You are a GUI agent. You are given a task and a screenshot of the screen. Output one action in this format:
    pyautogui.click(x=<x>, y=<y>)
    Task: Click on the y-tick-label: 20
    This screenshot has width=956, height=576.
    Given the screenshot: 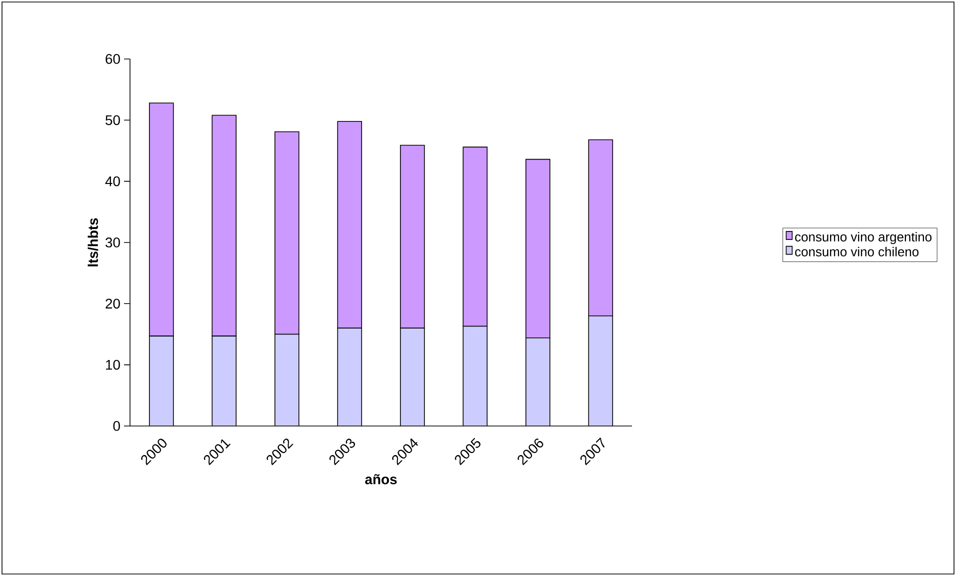 What is the action you would take?
    pyautogui.click(x=113, y=303)
    